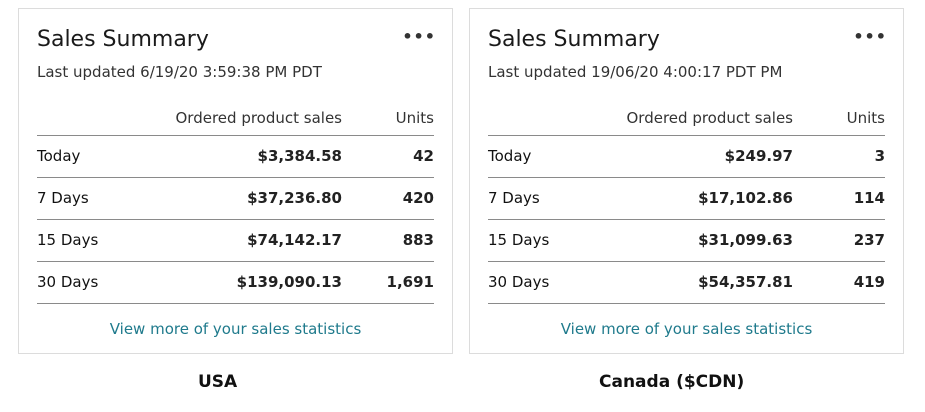 This screenshot has width=925, height=412. What do you see at coordinates (235, 157) in the screenshot?
I see `table-row: Today $3,384.58 42` at bounding box center [235, 157].